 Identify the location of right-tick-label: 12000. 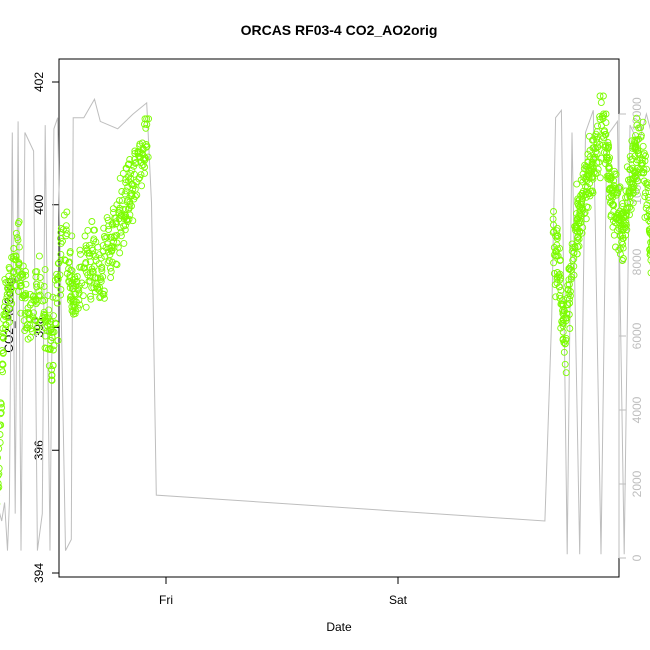
(637, 114).